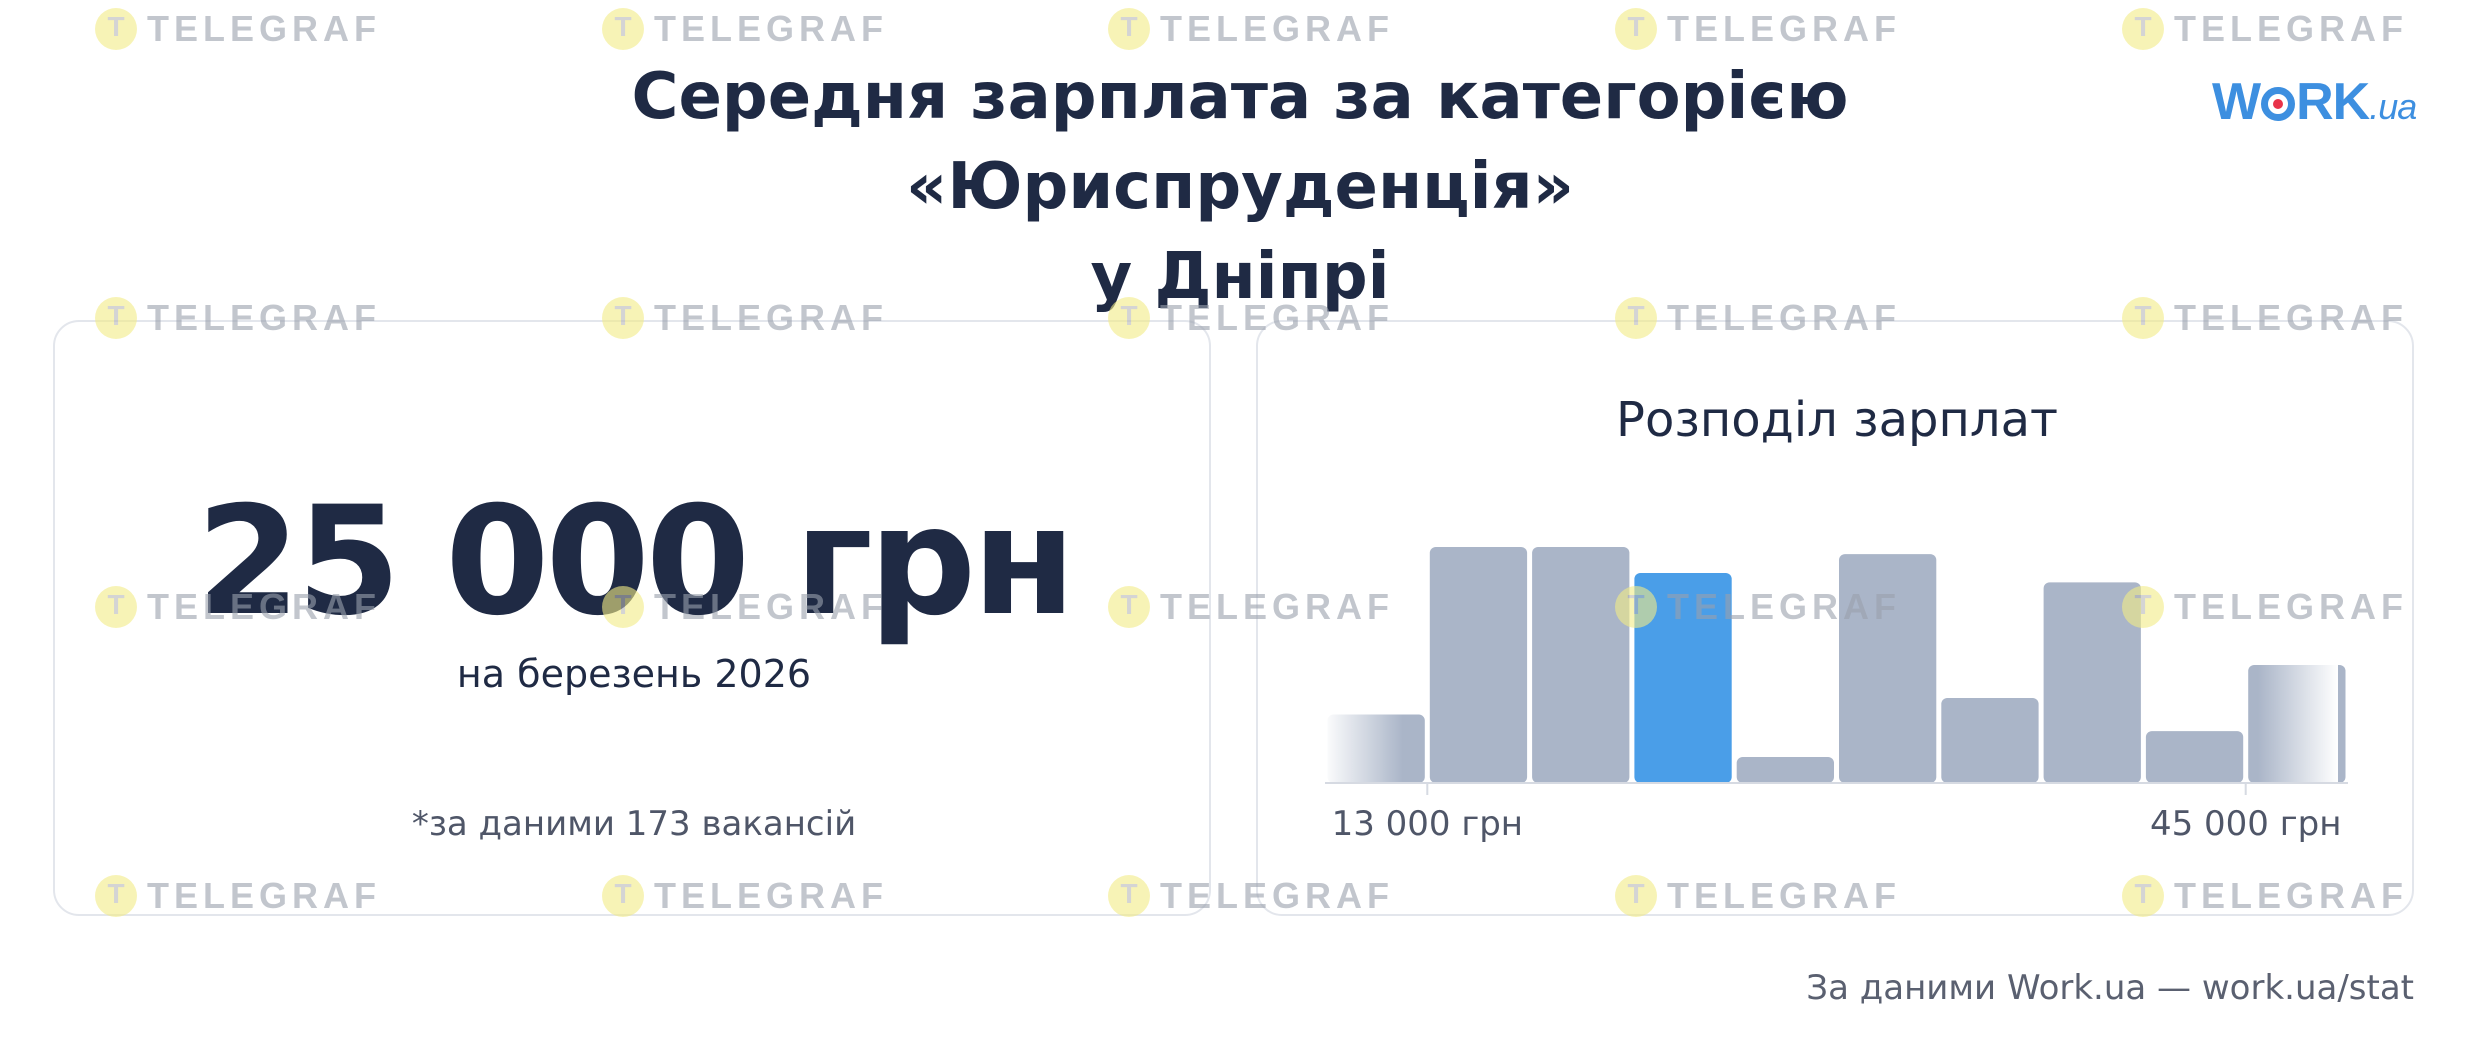 The image size is (2474, 1044). What do you see at coordinates (1683, 677) in the screenshot?
I see `histogram-bar-median` at bounding box center [1683, 677].